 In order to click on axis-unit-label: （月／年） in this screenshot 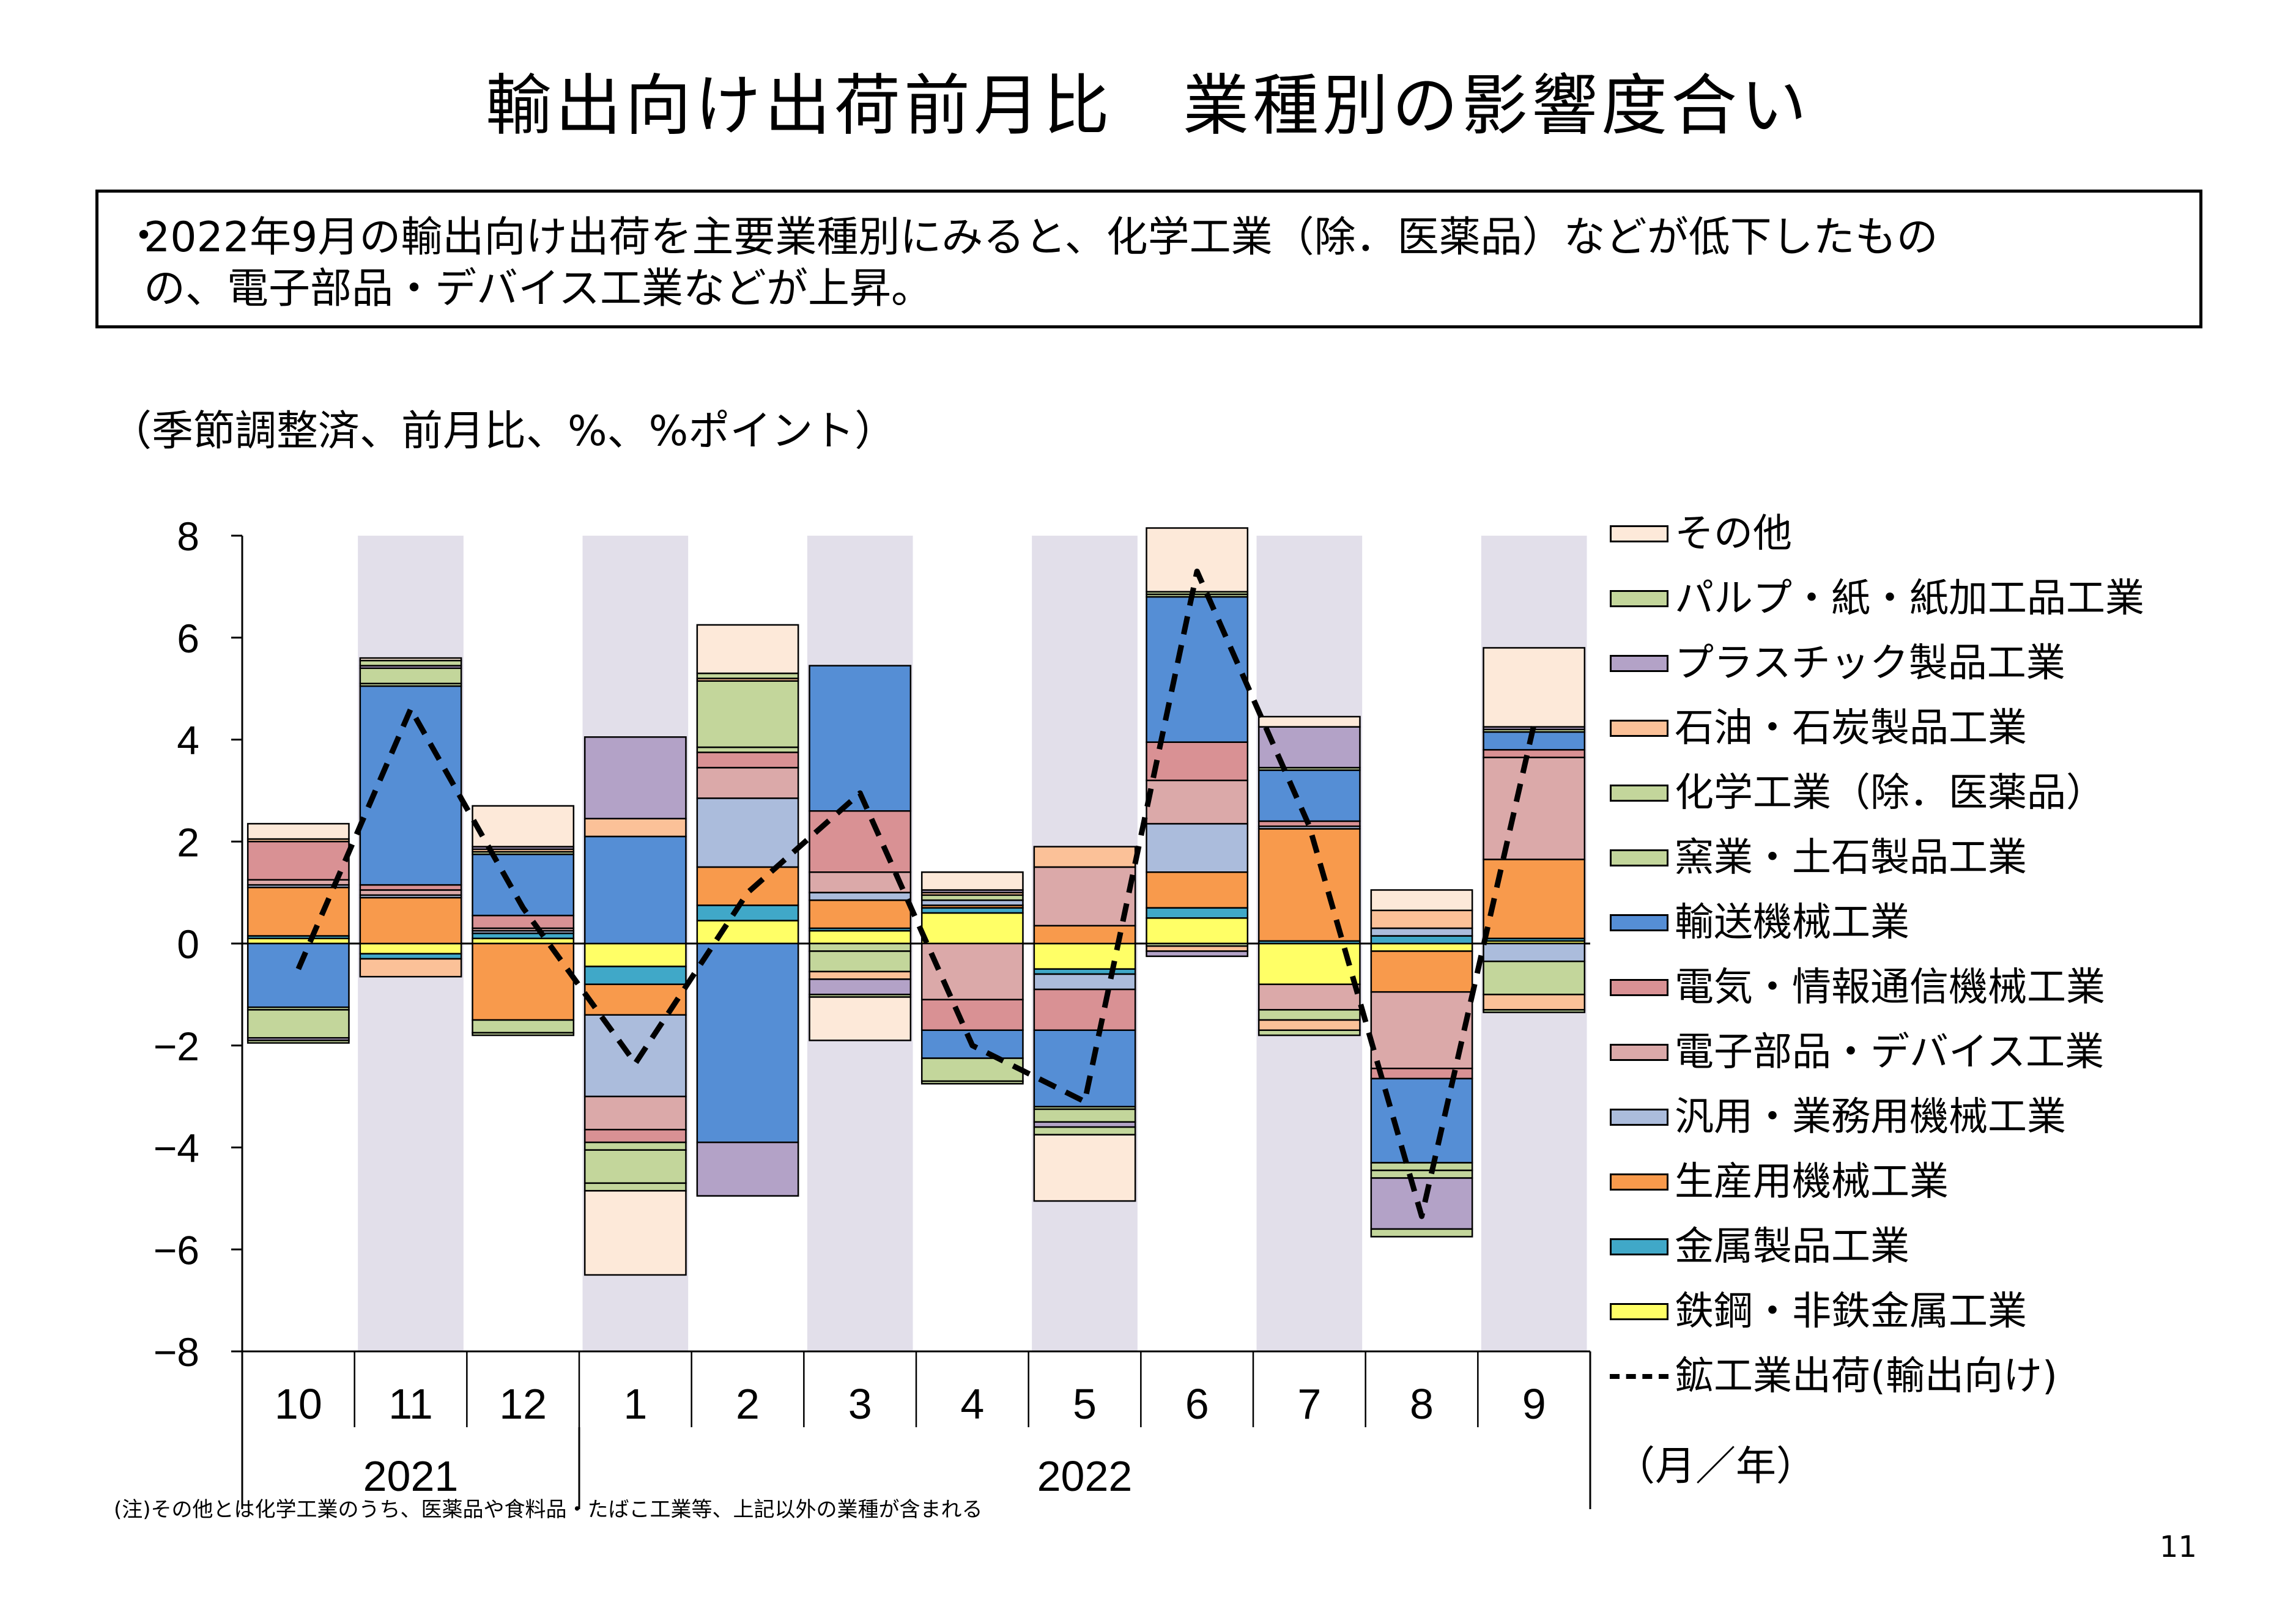, I will do `click(1715, 1467)`.